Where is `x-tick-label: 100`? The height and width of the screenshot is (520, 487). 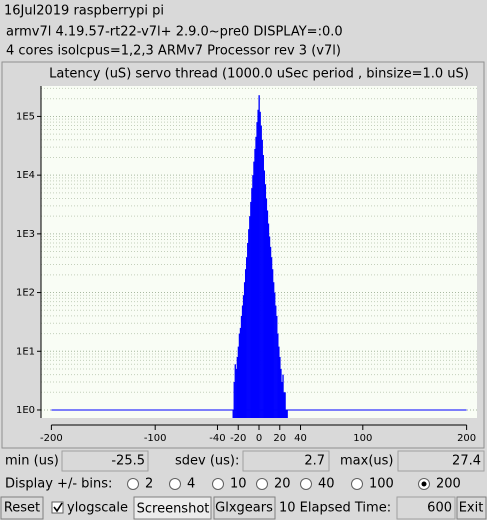
x-tick-label: 100 is located at coordinates (362, 438).